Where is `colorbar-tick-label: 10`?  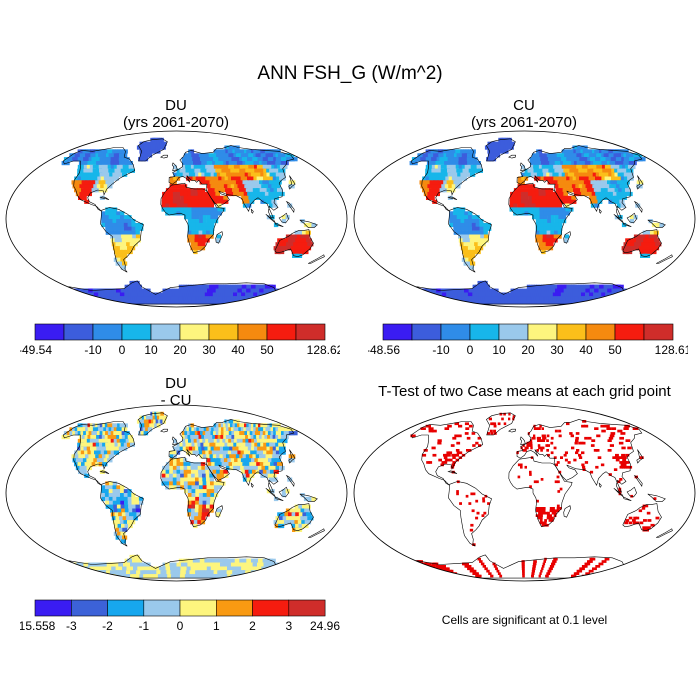 colorbar-tick-label: 10 is located at coordinates (499, 350).